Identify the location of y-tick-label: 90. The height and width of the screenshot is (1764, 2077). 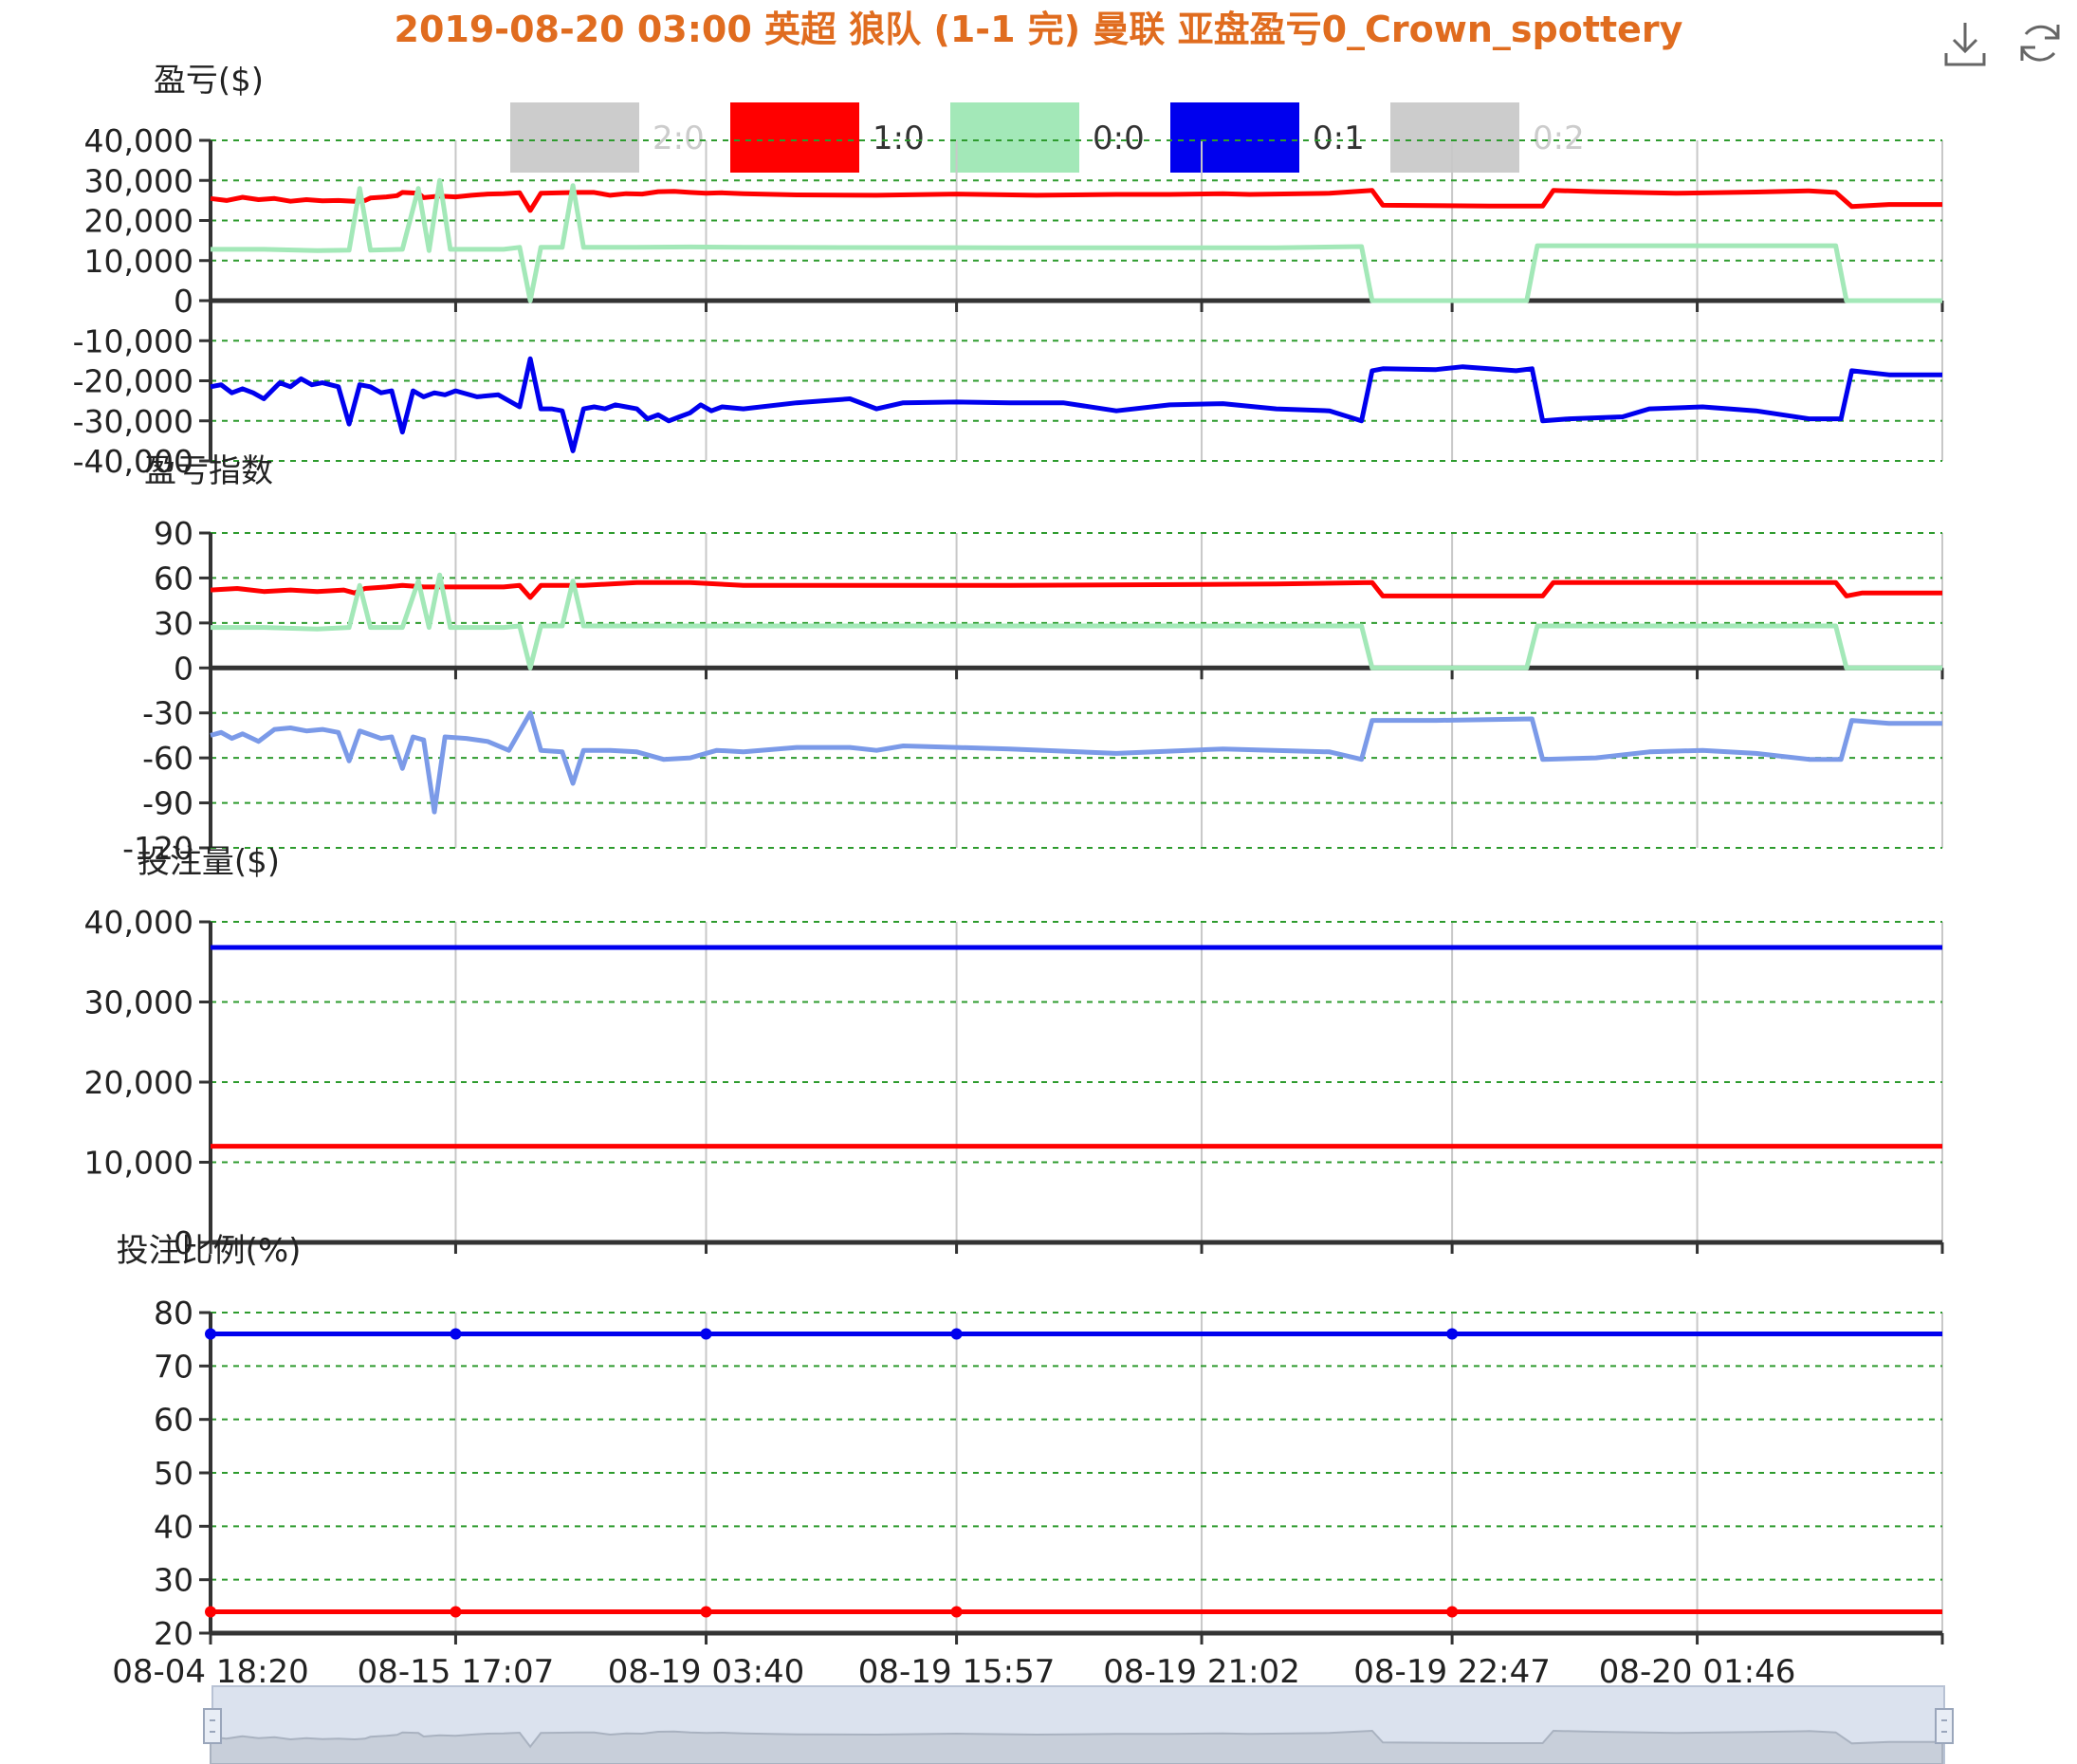
(173, 533).